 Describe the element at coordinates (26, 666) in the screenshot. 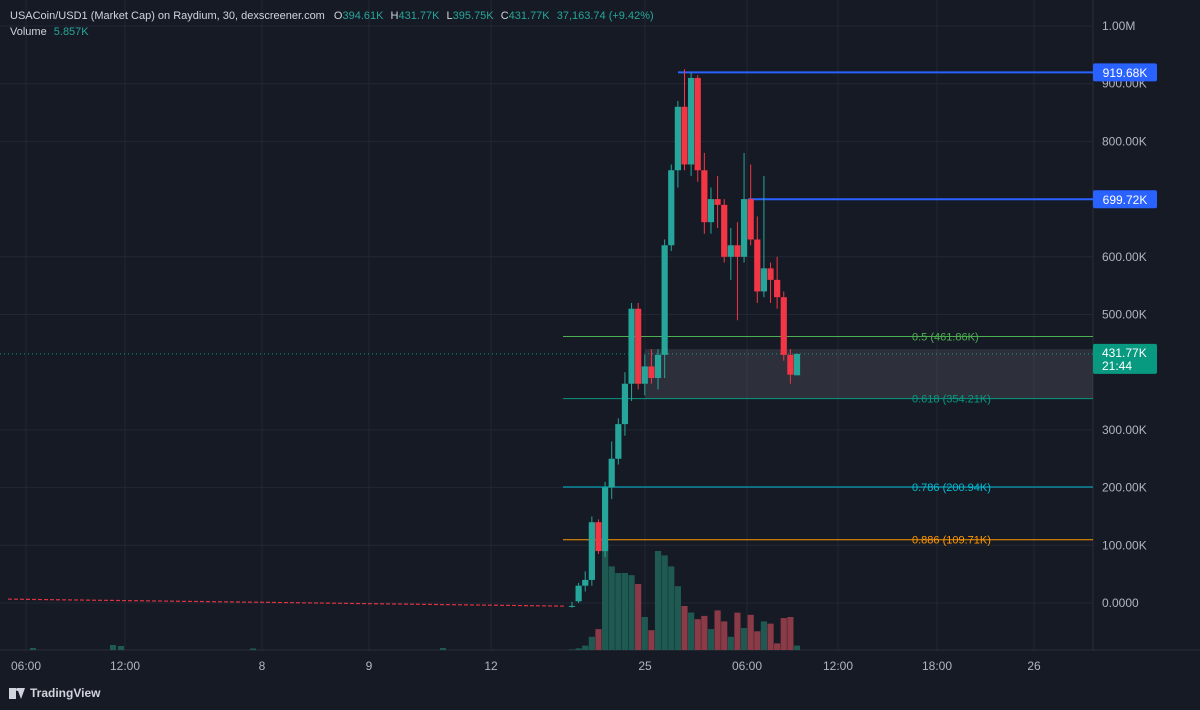

I see `x-tick-label: 06:00` at that location.